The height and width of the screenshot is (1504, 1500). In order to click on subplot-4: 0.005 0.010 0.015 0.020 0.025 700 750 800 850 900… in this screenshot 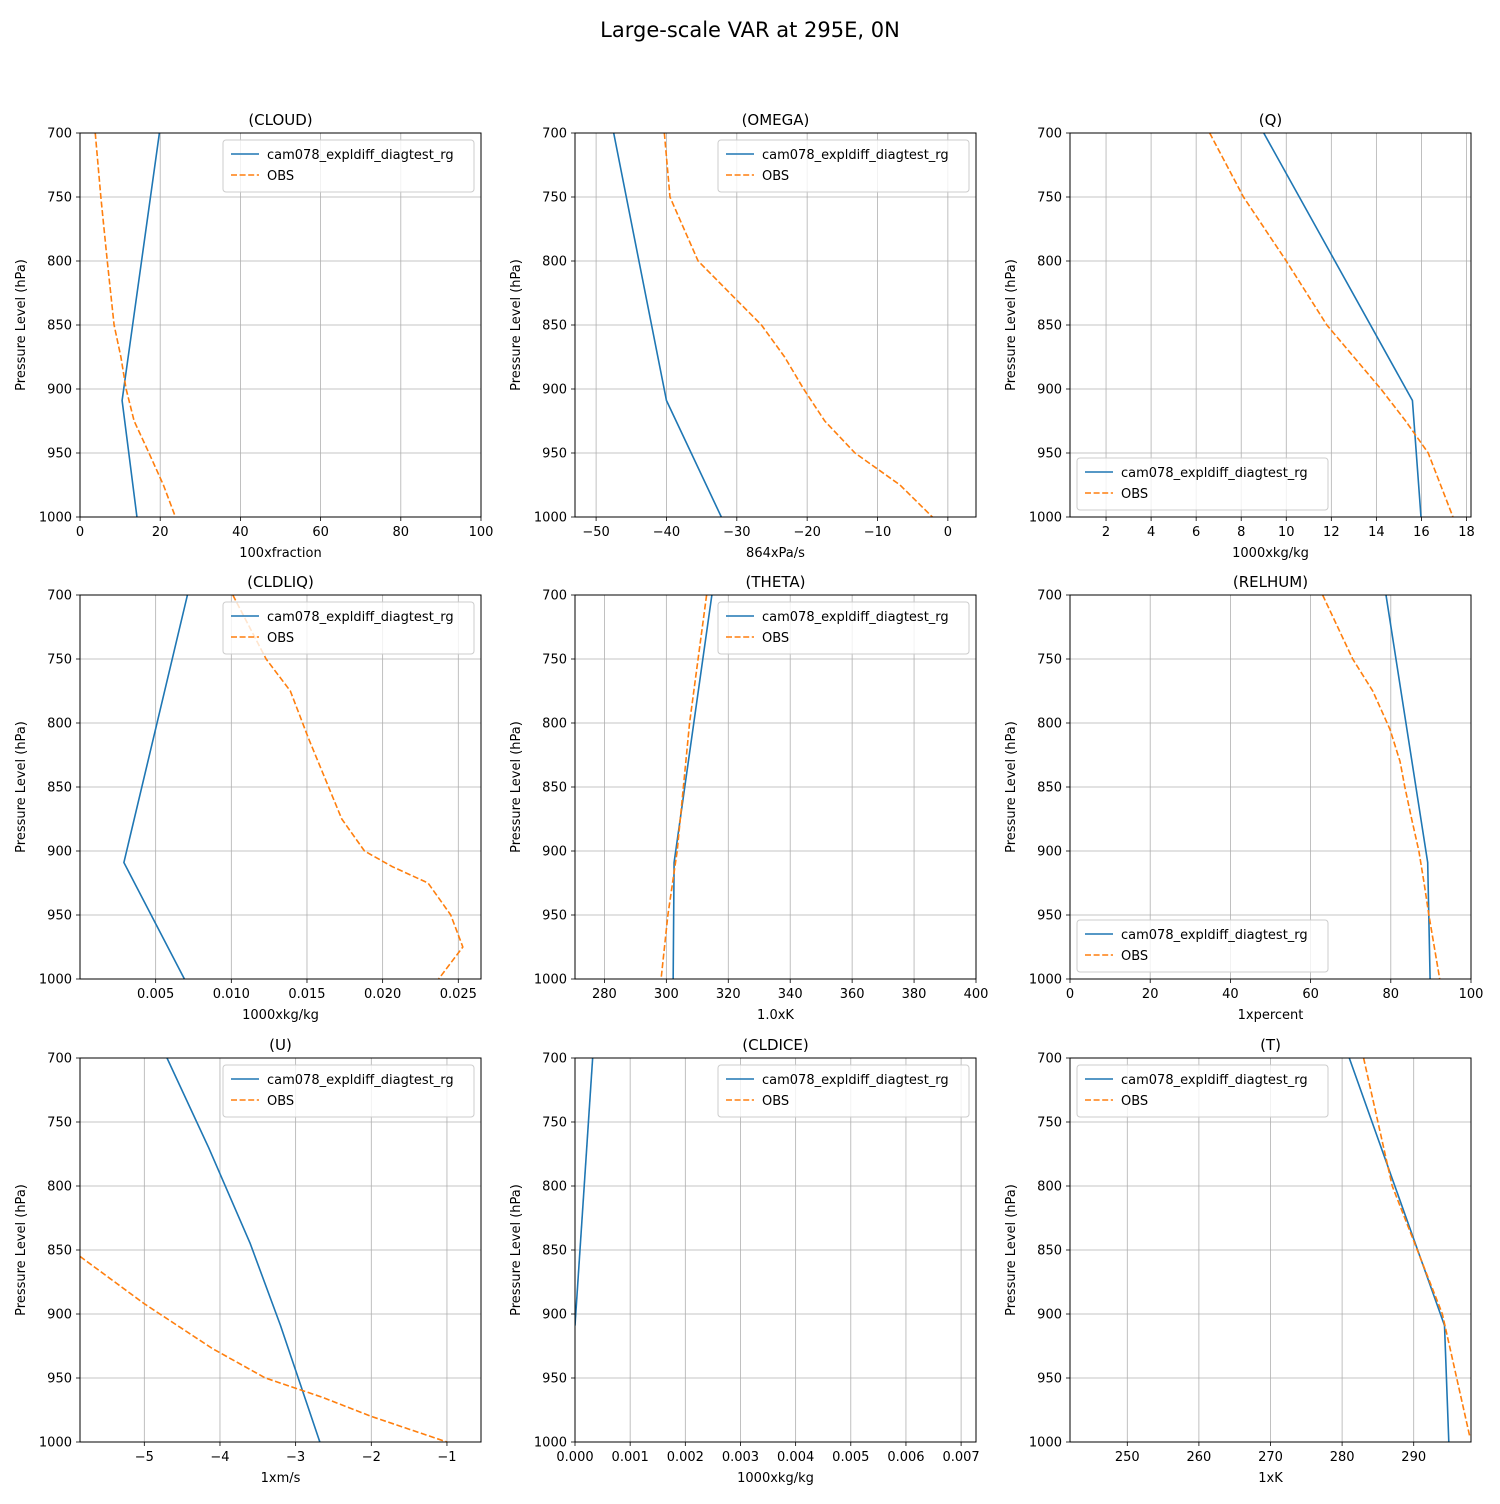, I will do `click(248, 798)`.